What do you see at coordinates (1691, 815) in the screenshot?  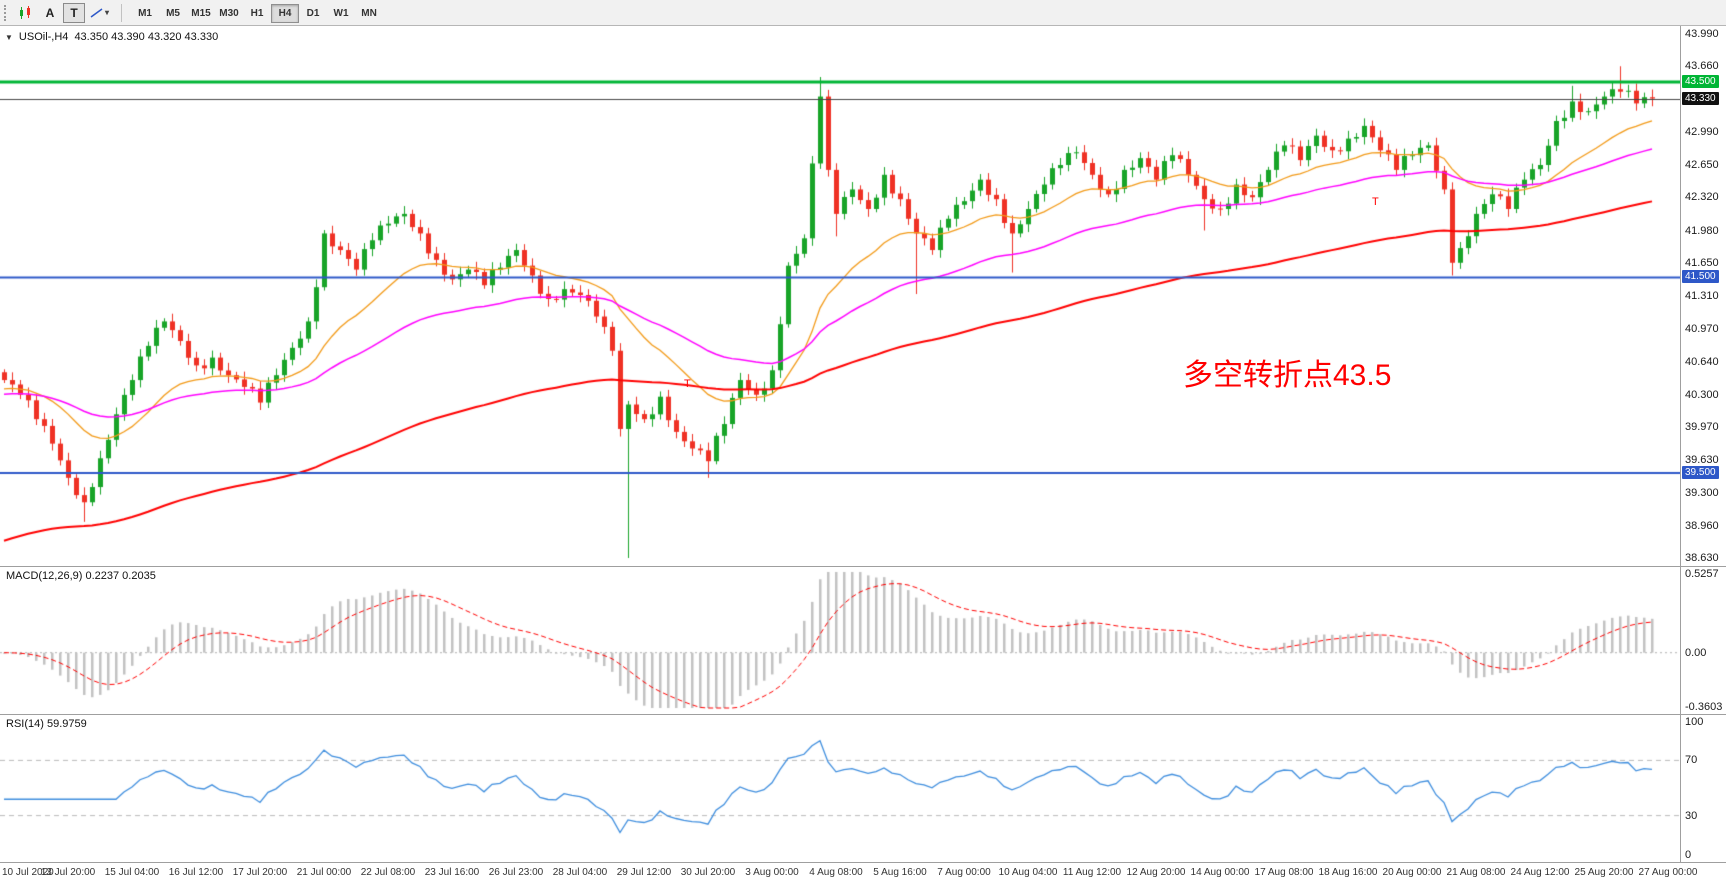 I see `rsi-axis-label: 30` at bounding box center [1691, 815].